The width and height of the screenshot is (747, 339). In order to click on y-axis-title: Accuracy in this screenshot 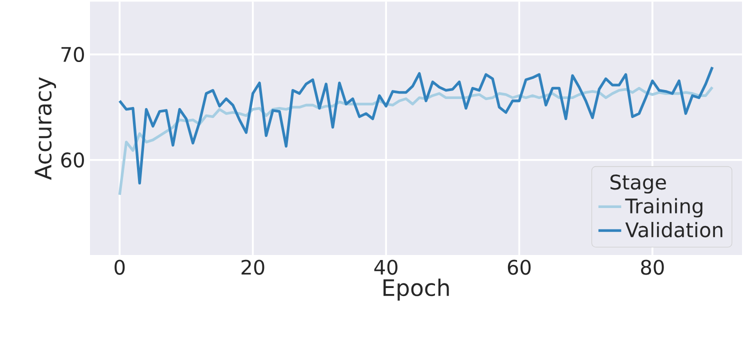, I will do `click(45, 128)`.